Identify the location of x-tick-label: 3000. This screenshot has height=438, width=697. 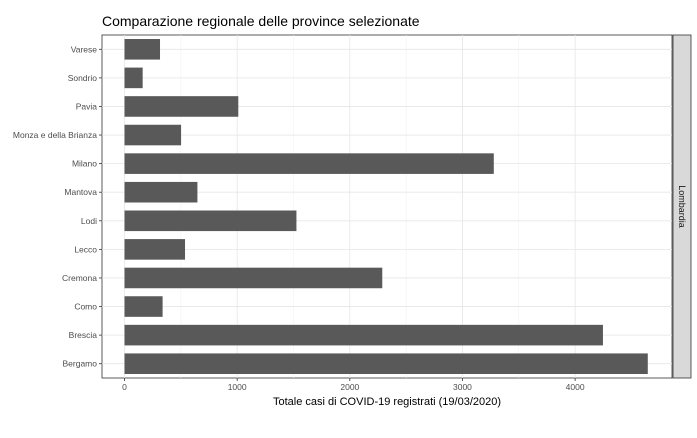
(462, 387).